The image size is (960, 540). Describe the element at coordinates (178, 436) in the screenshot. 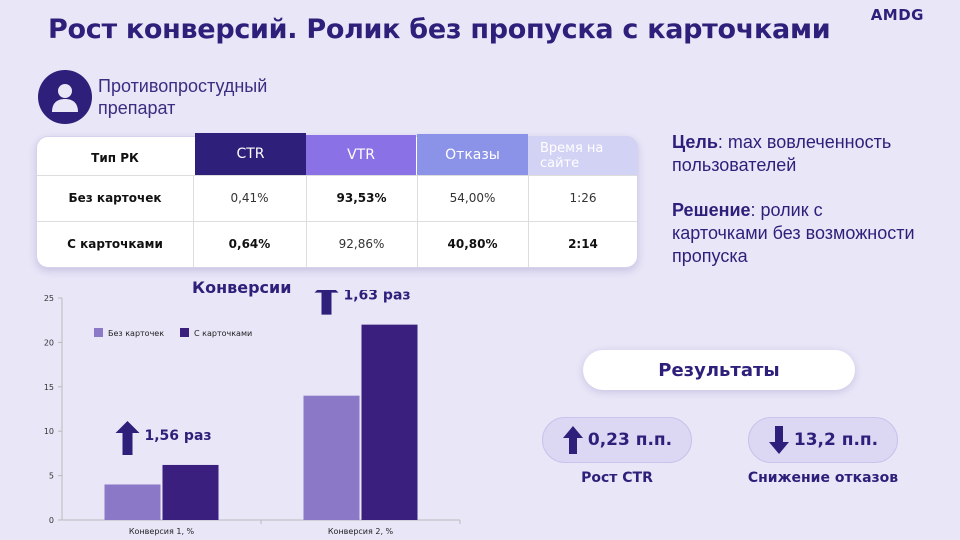

I see `ratio-annotation: 1,56 раз` at that location.